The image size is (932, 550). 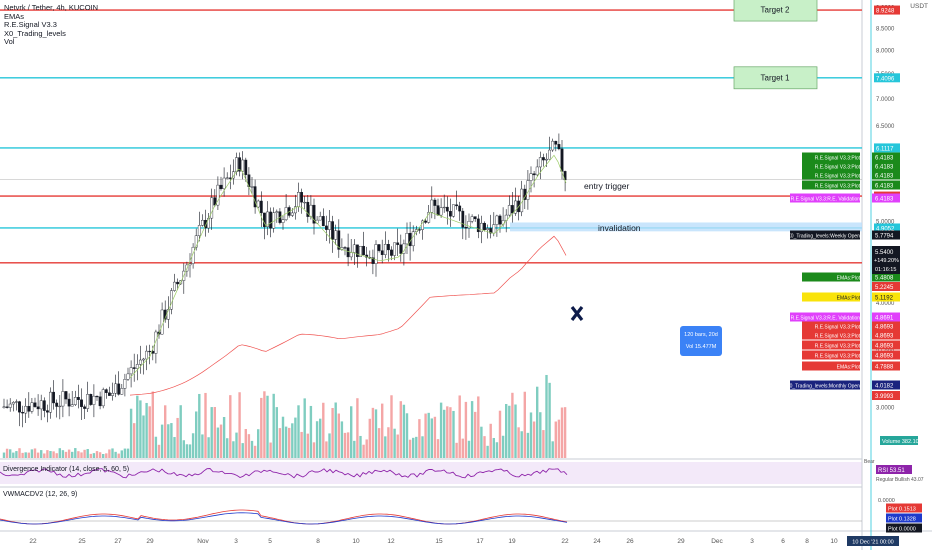 What do you see at coordinates (40, 494) in the screenshot?
I see `macd-indicator-label: VWMACDV2 (12, 26, 9)` at bounding box center [40, 494].